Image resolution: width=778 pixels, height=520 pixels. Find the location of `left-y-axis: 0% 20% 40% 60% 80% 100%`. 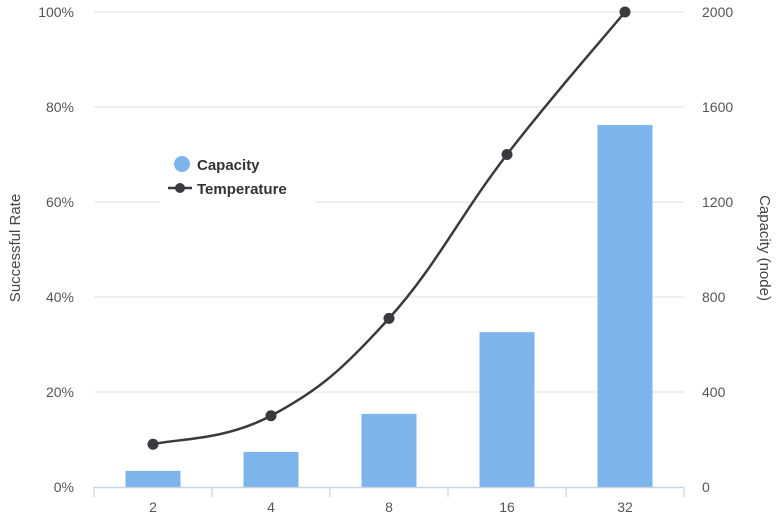

left-y-axis: 0% 20% 40% 60% 80% 100% is located at coordinates (56, 249).